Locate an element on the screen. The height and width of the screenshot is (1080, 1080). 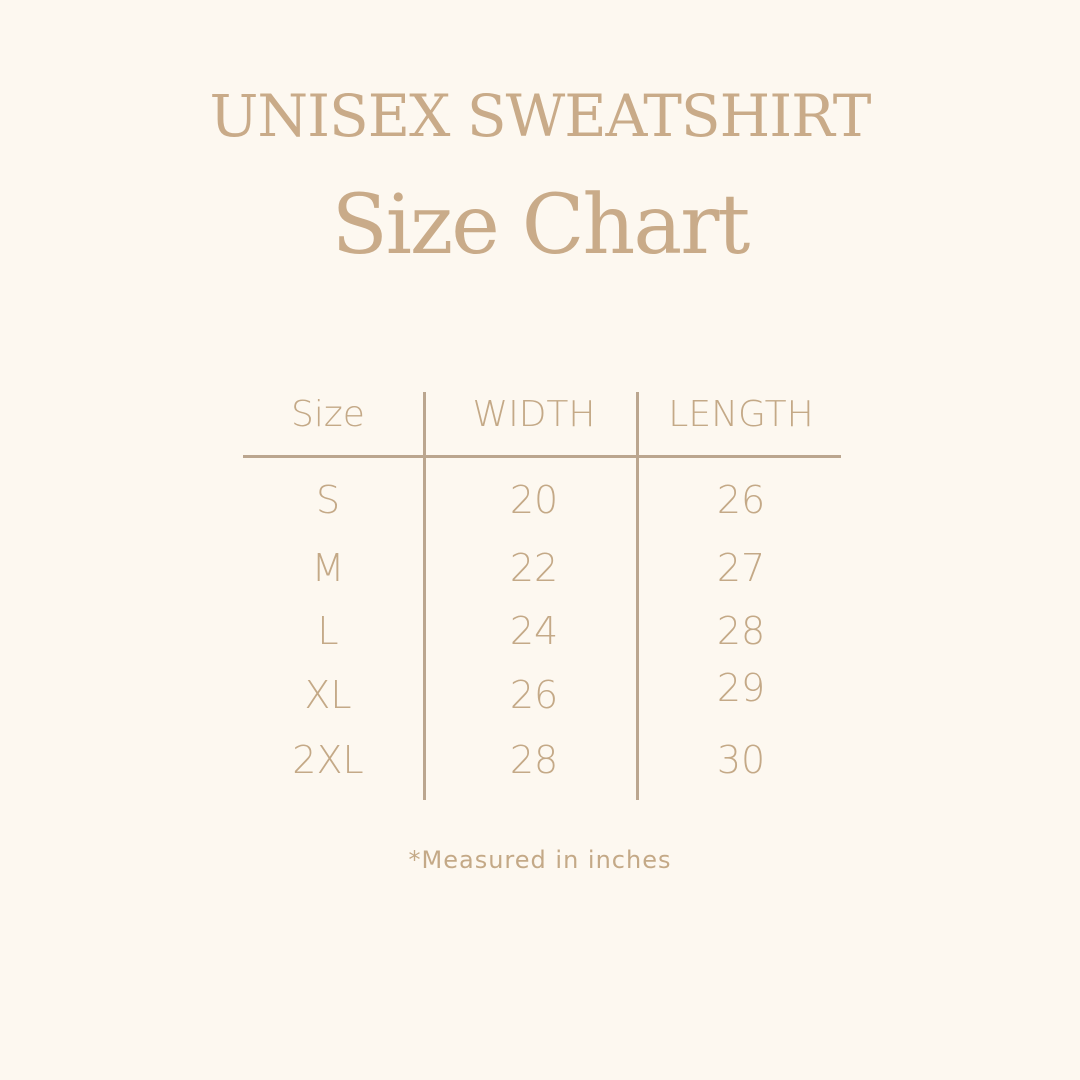
cell-width: 24 is located at coordinates (534, 631).